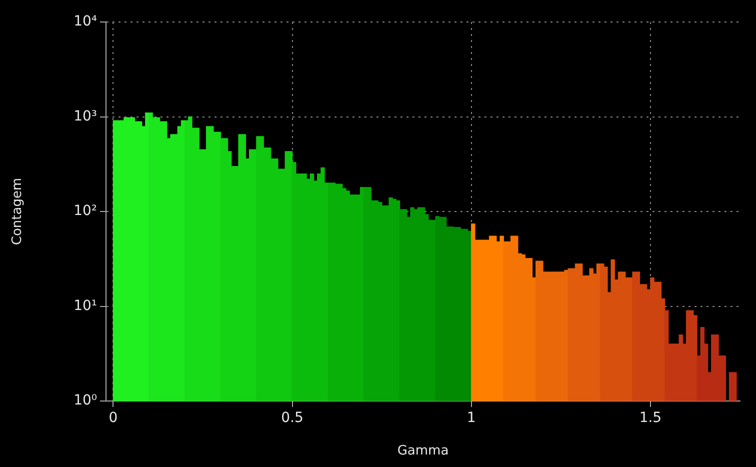 The width and height of the screenshot is (756, 467). Describe the element at coordinates (471, 418) in the screenshot. I see `x-tick-label: 1` at that location.